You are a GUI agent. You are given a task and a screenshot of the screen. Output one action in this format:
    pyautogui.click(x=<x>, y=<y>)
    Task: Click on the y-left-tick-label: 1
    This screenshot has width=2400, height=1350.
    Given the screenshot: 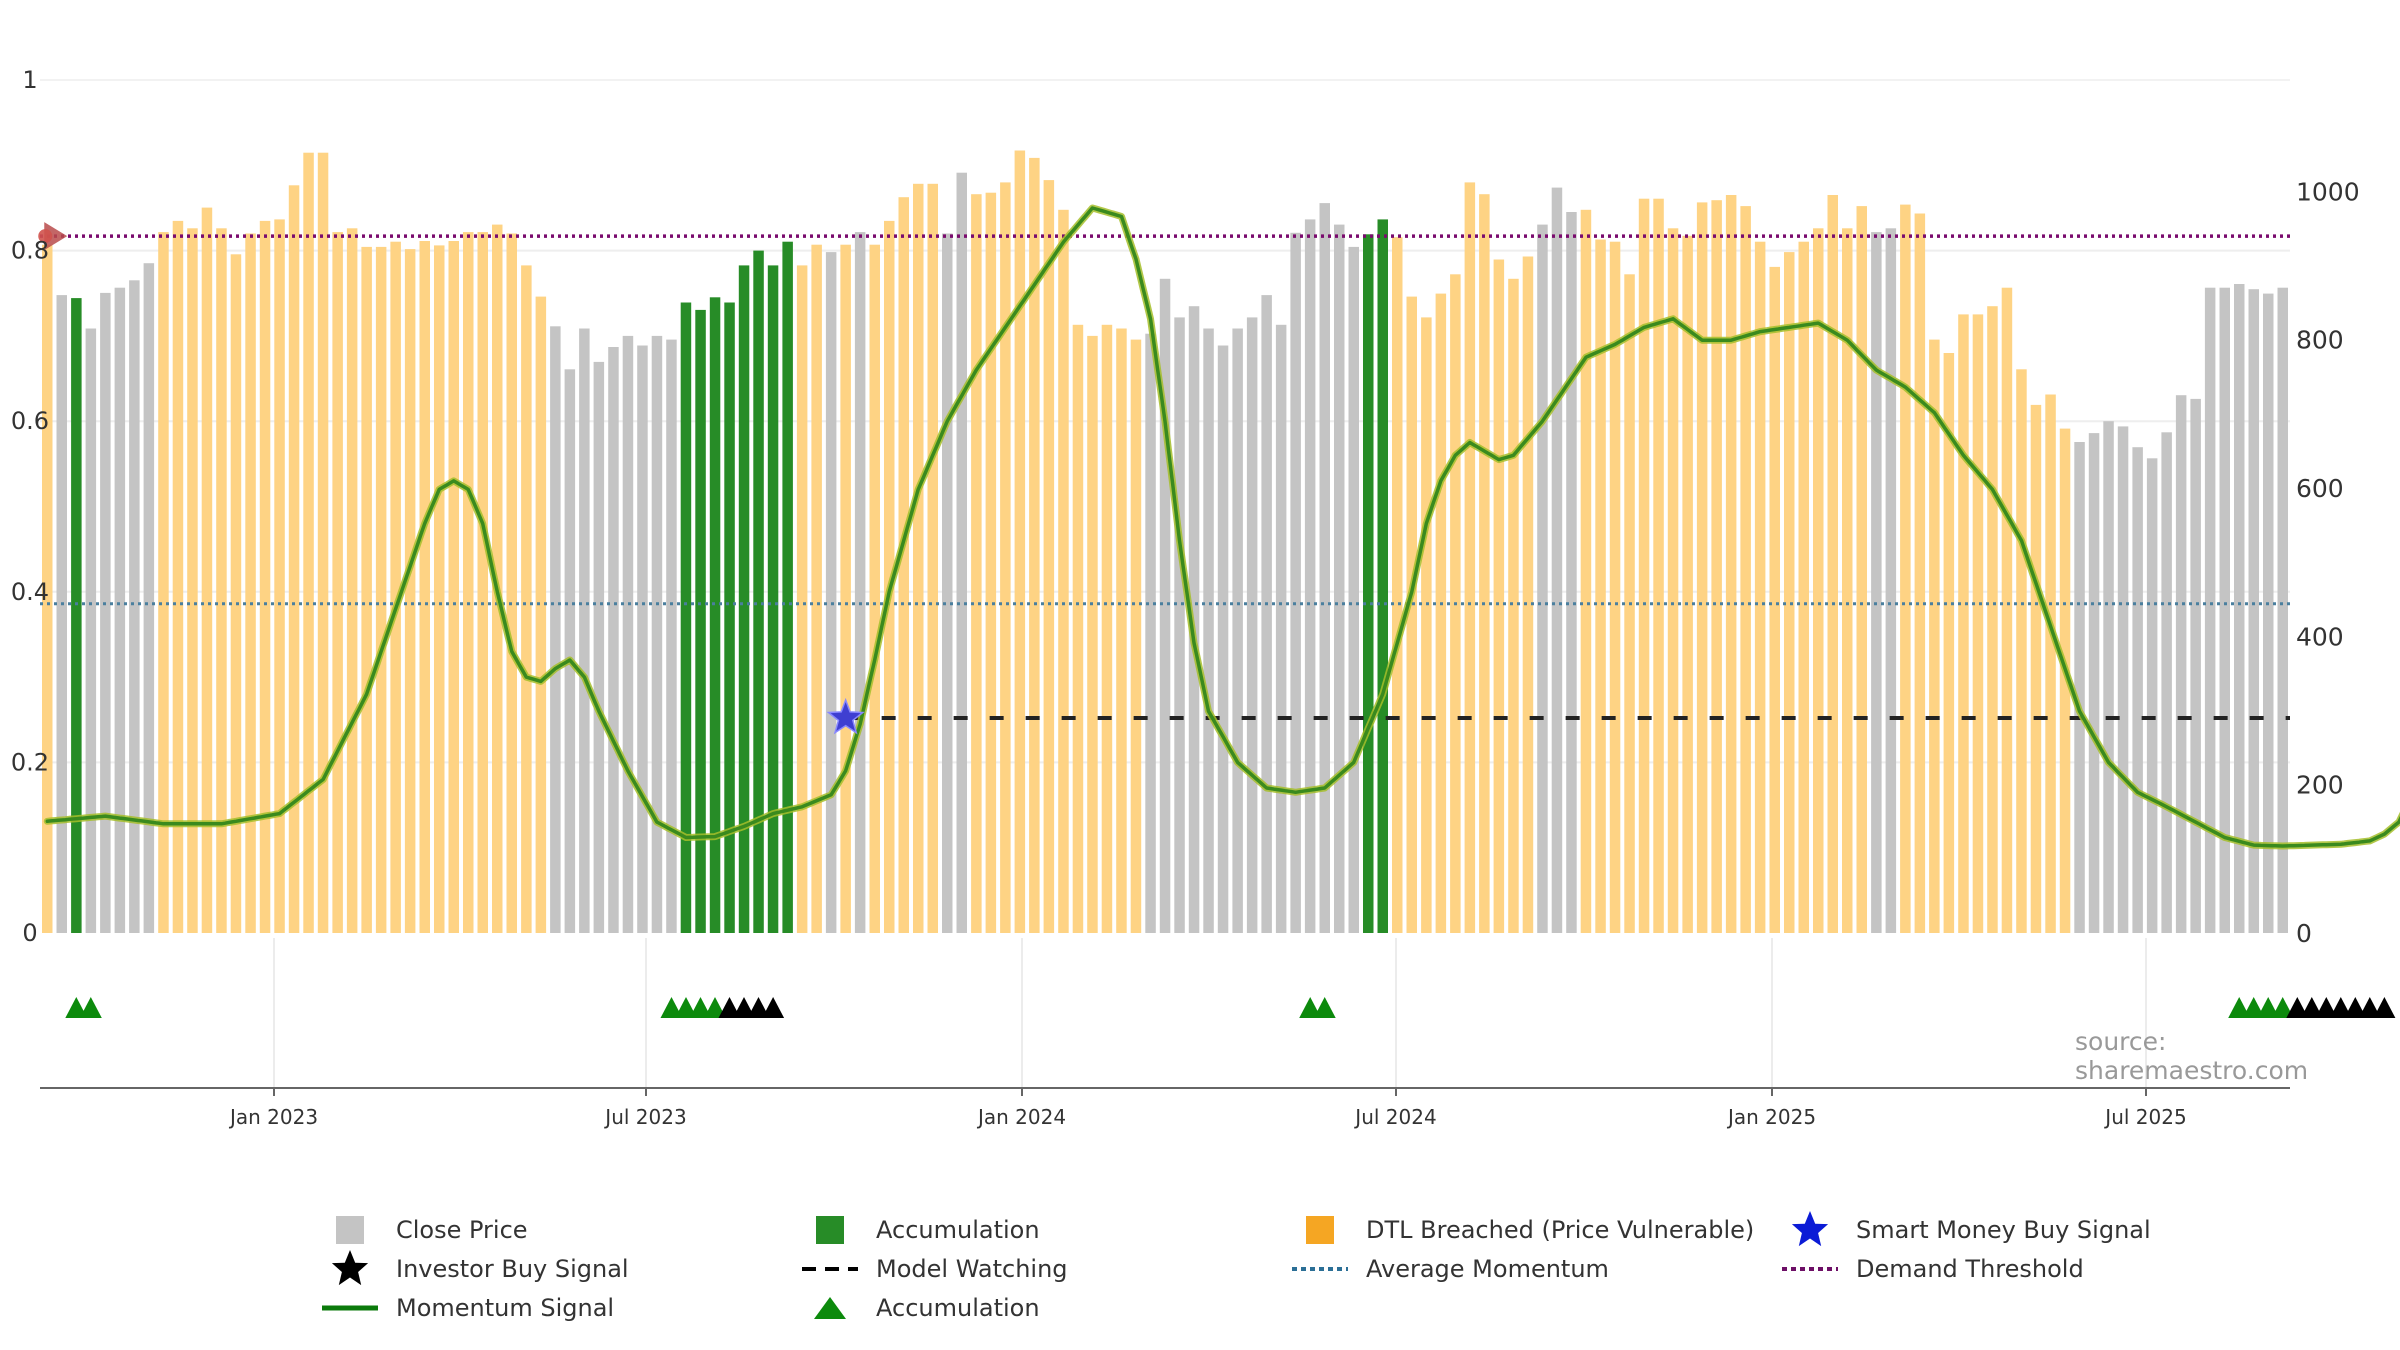 What is the action you would take?
    pyautogui.click(x=29, y=80)
    